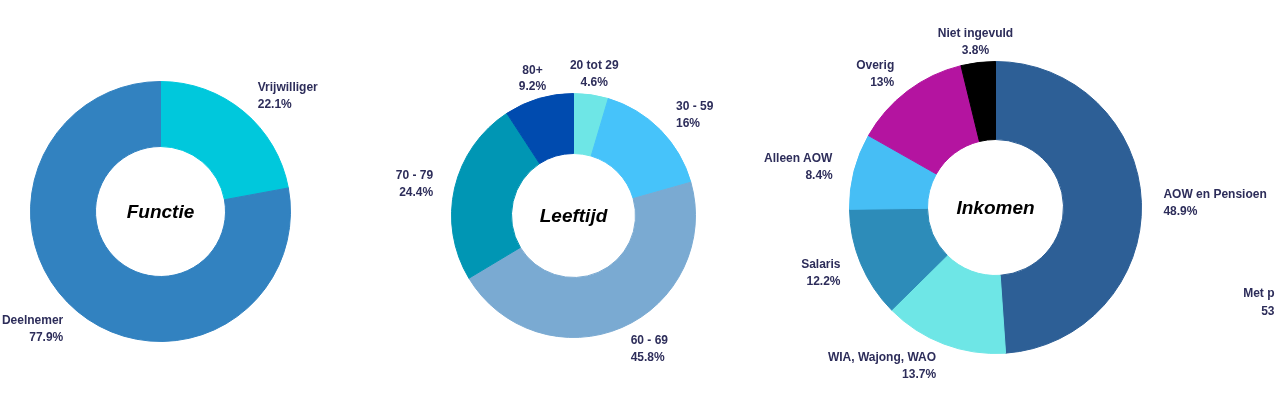 The image size is (1278, 401). Describe the element at coordinates (594, 65) in the screenshot. I see `slice-label: 20 tot 29` at that location.